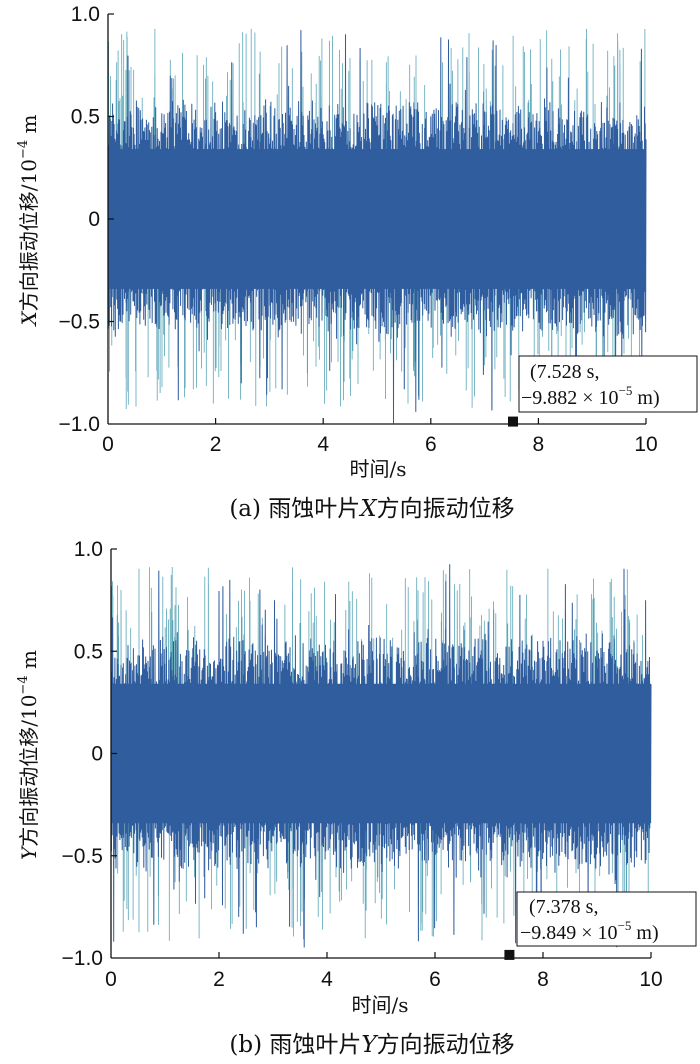  Describe the element at coordinates (371, 509) in the screenshot. I see `caption-a: (a) 雨蚀叶片X方向振动位移` at that location.